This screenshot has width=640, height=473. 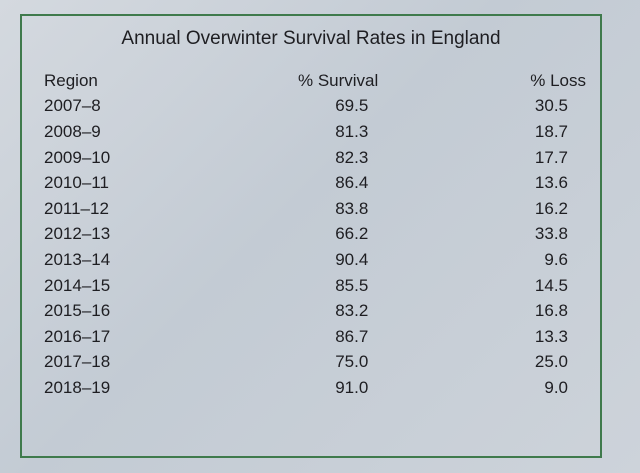 What do you see at coordinates (352, 311) in the screenshot?
I see `cell: 83.2` at bounding box center [352, 311].